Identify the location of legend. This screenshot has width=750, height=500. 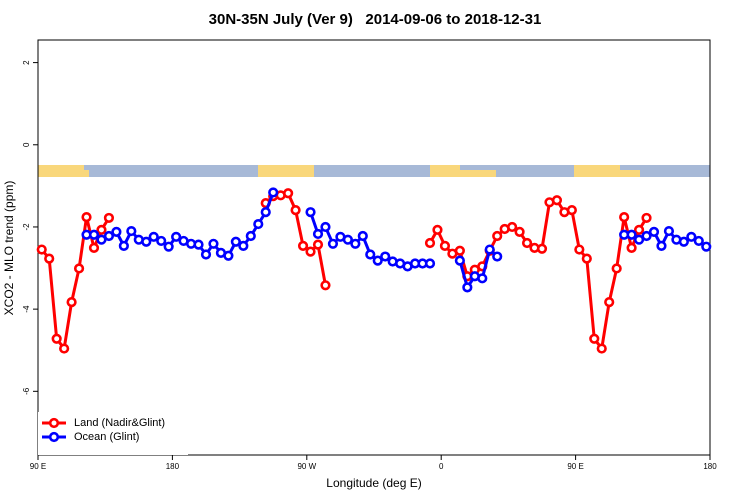
(113, 433).